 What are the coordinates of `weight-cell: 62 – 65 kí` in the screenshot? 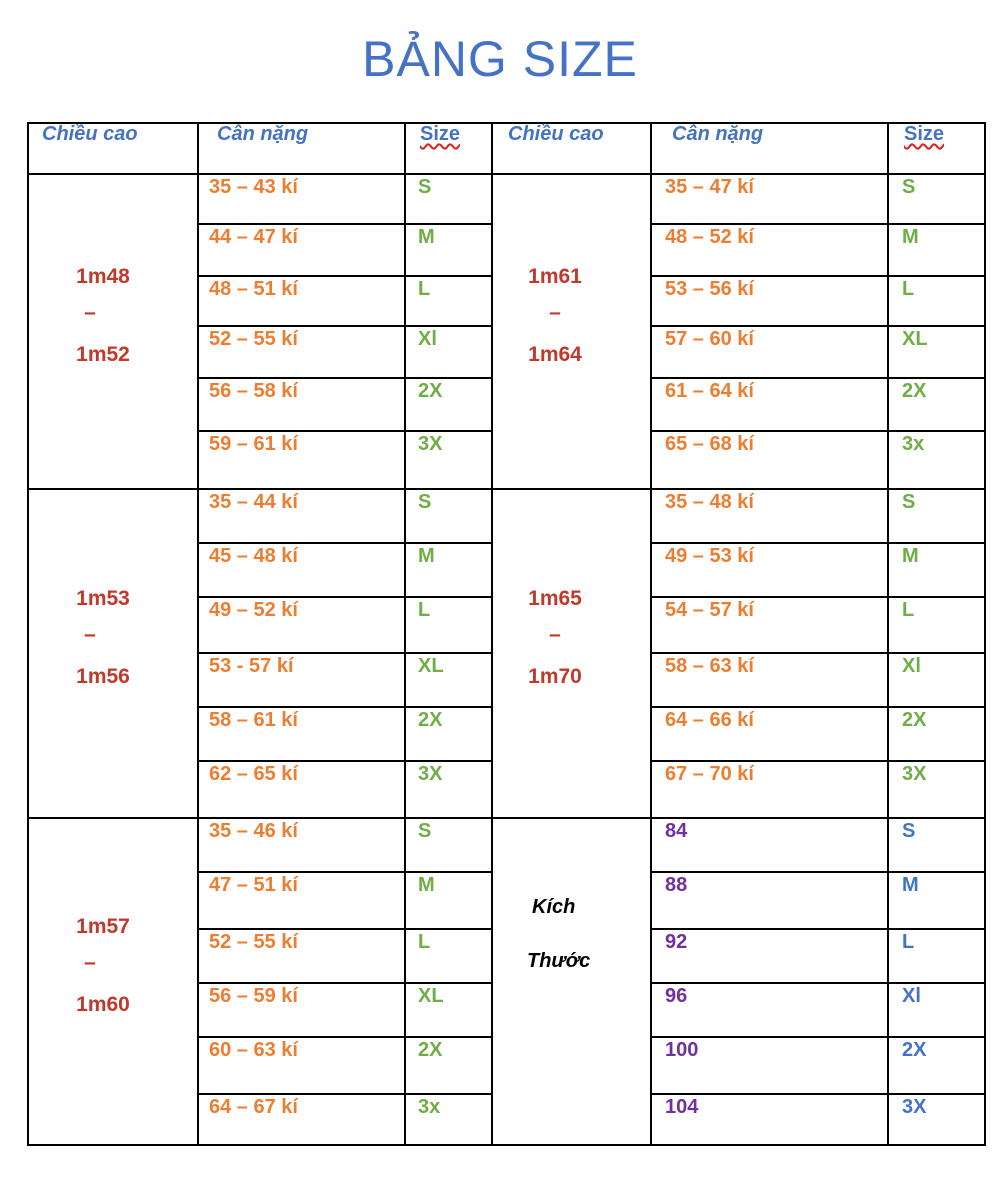 It's located at (253, 774).